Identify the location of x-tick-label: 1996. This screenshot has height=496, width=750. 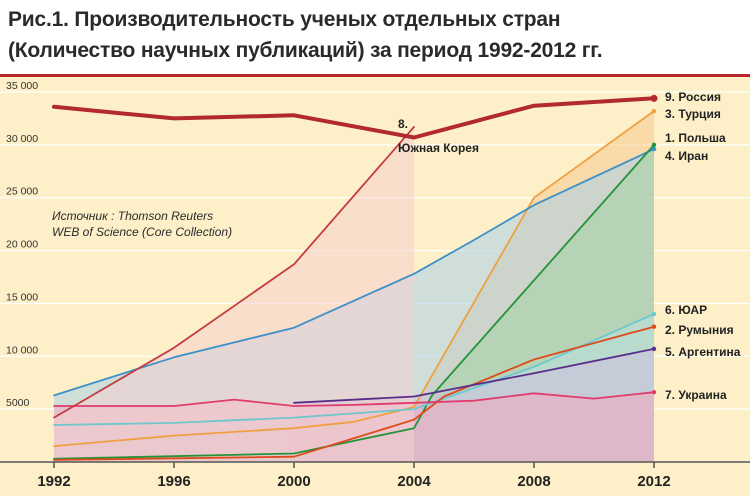
(173, 481).